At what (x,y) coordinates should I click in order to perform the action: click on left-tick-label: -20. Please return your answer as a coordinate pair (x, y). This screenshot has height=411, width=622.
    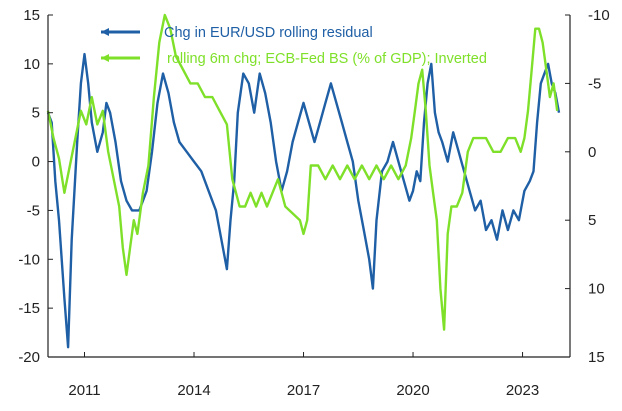
    Looking at the image, I should click on (29, 357).